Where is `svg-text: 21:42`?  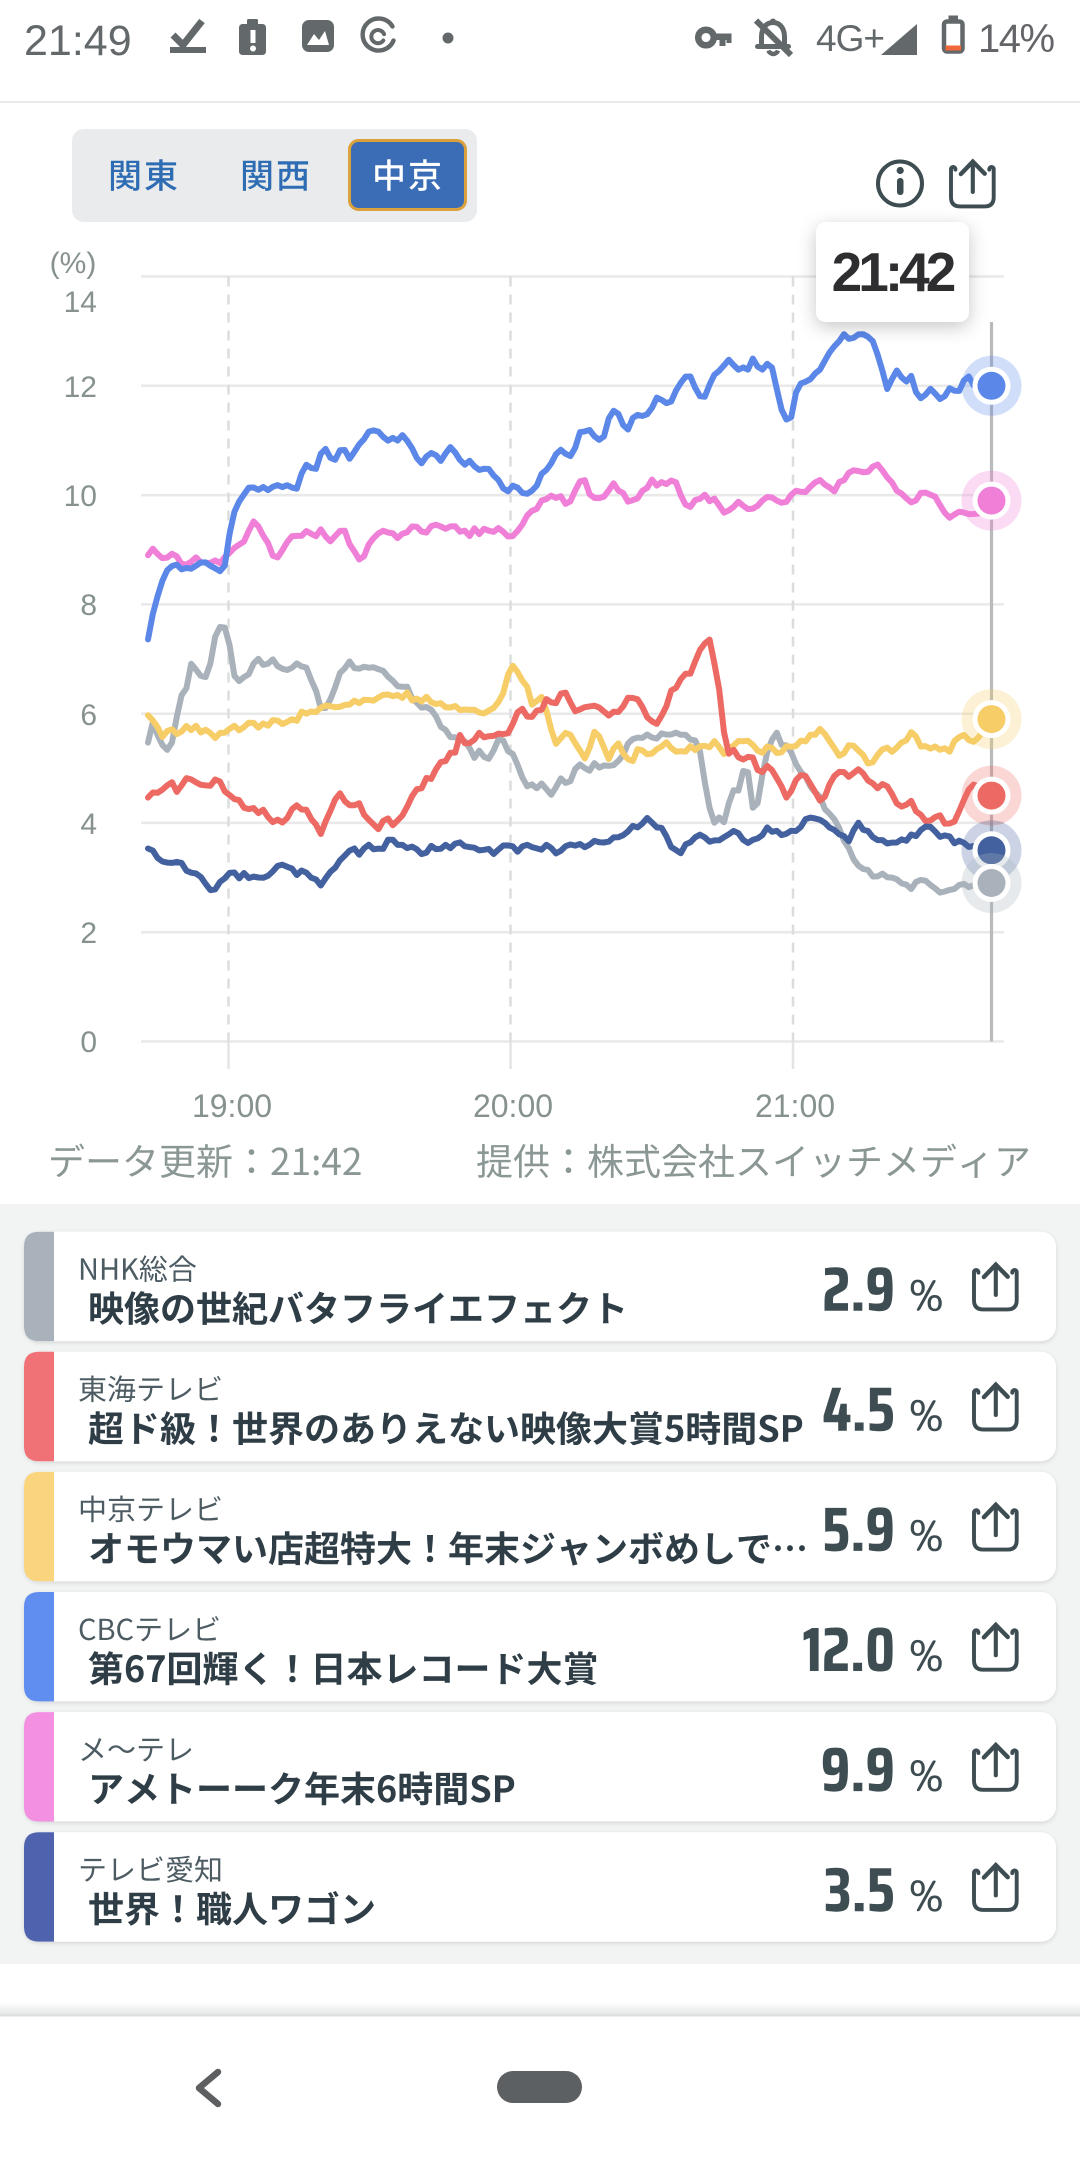
svg-text: 21:42 is located at coordinates (893, 272).